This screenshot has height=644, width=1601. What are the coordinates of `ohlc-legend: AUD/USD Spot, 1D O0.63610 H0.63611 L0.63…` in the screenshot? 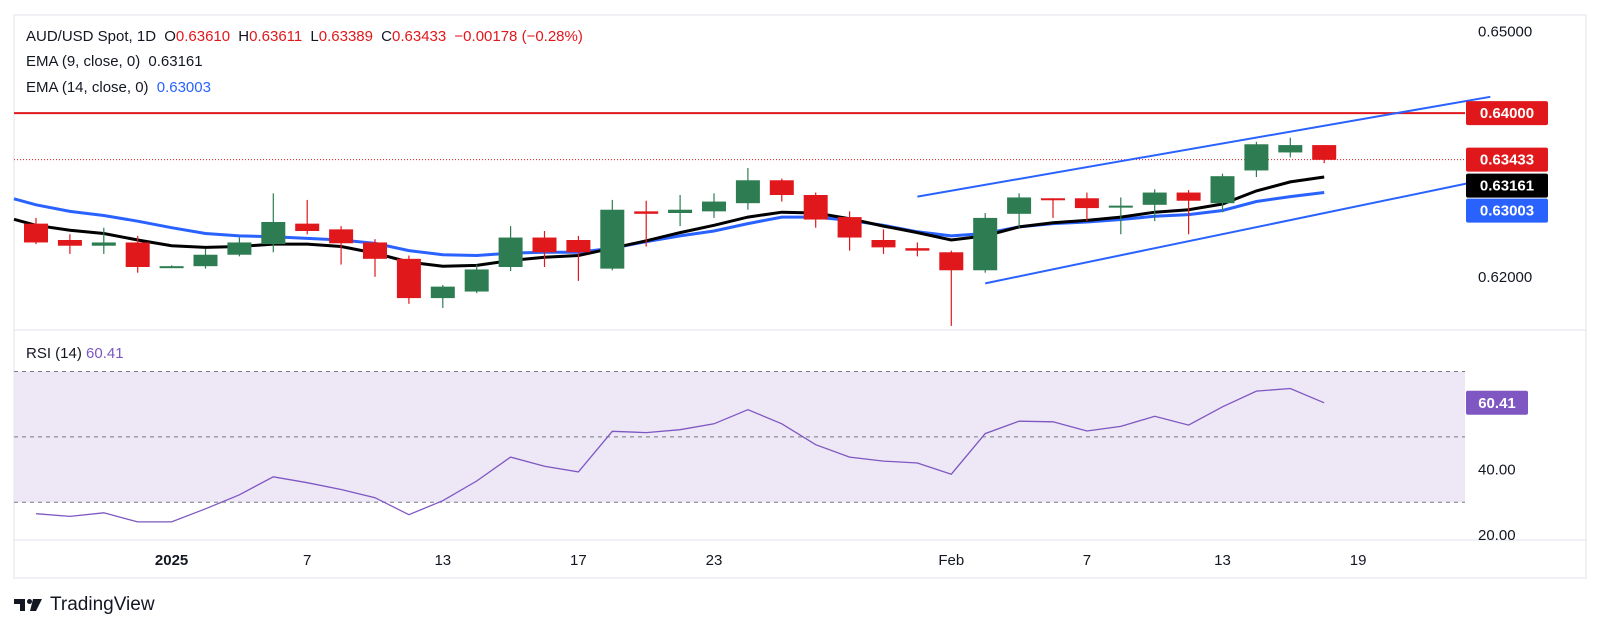 It's located at (306, 36).